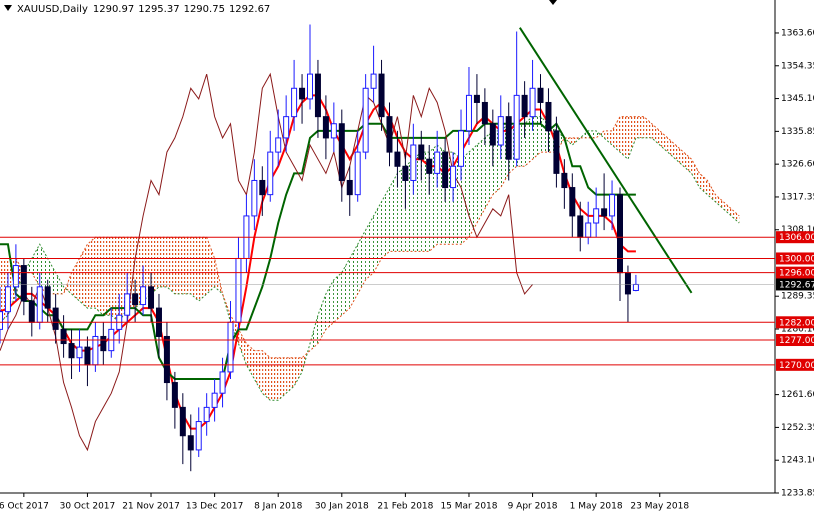 Image resolution: width=814 pixels, height=514 pixels. Describe the element at coordinates (468, 507) in the screenshot. I see `x-tick-label: 15 Mar 2018` at that location.